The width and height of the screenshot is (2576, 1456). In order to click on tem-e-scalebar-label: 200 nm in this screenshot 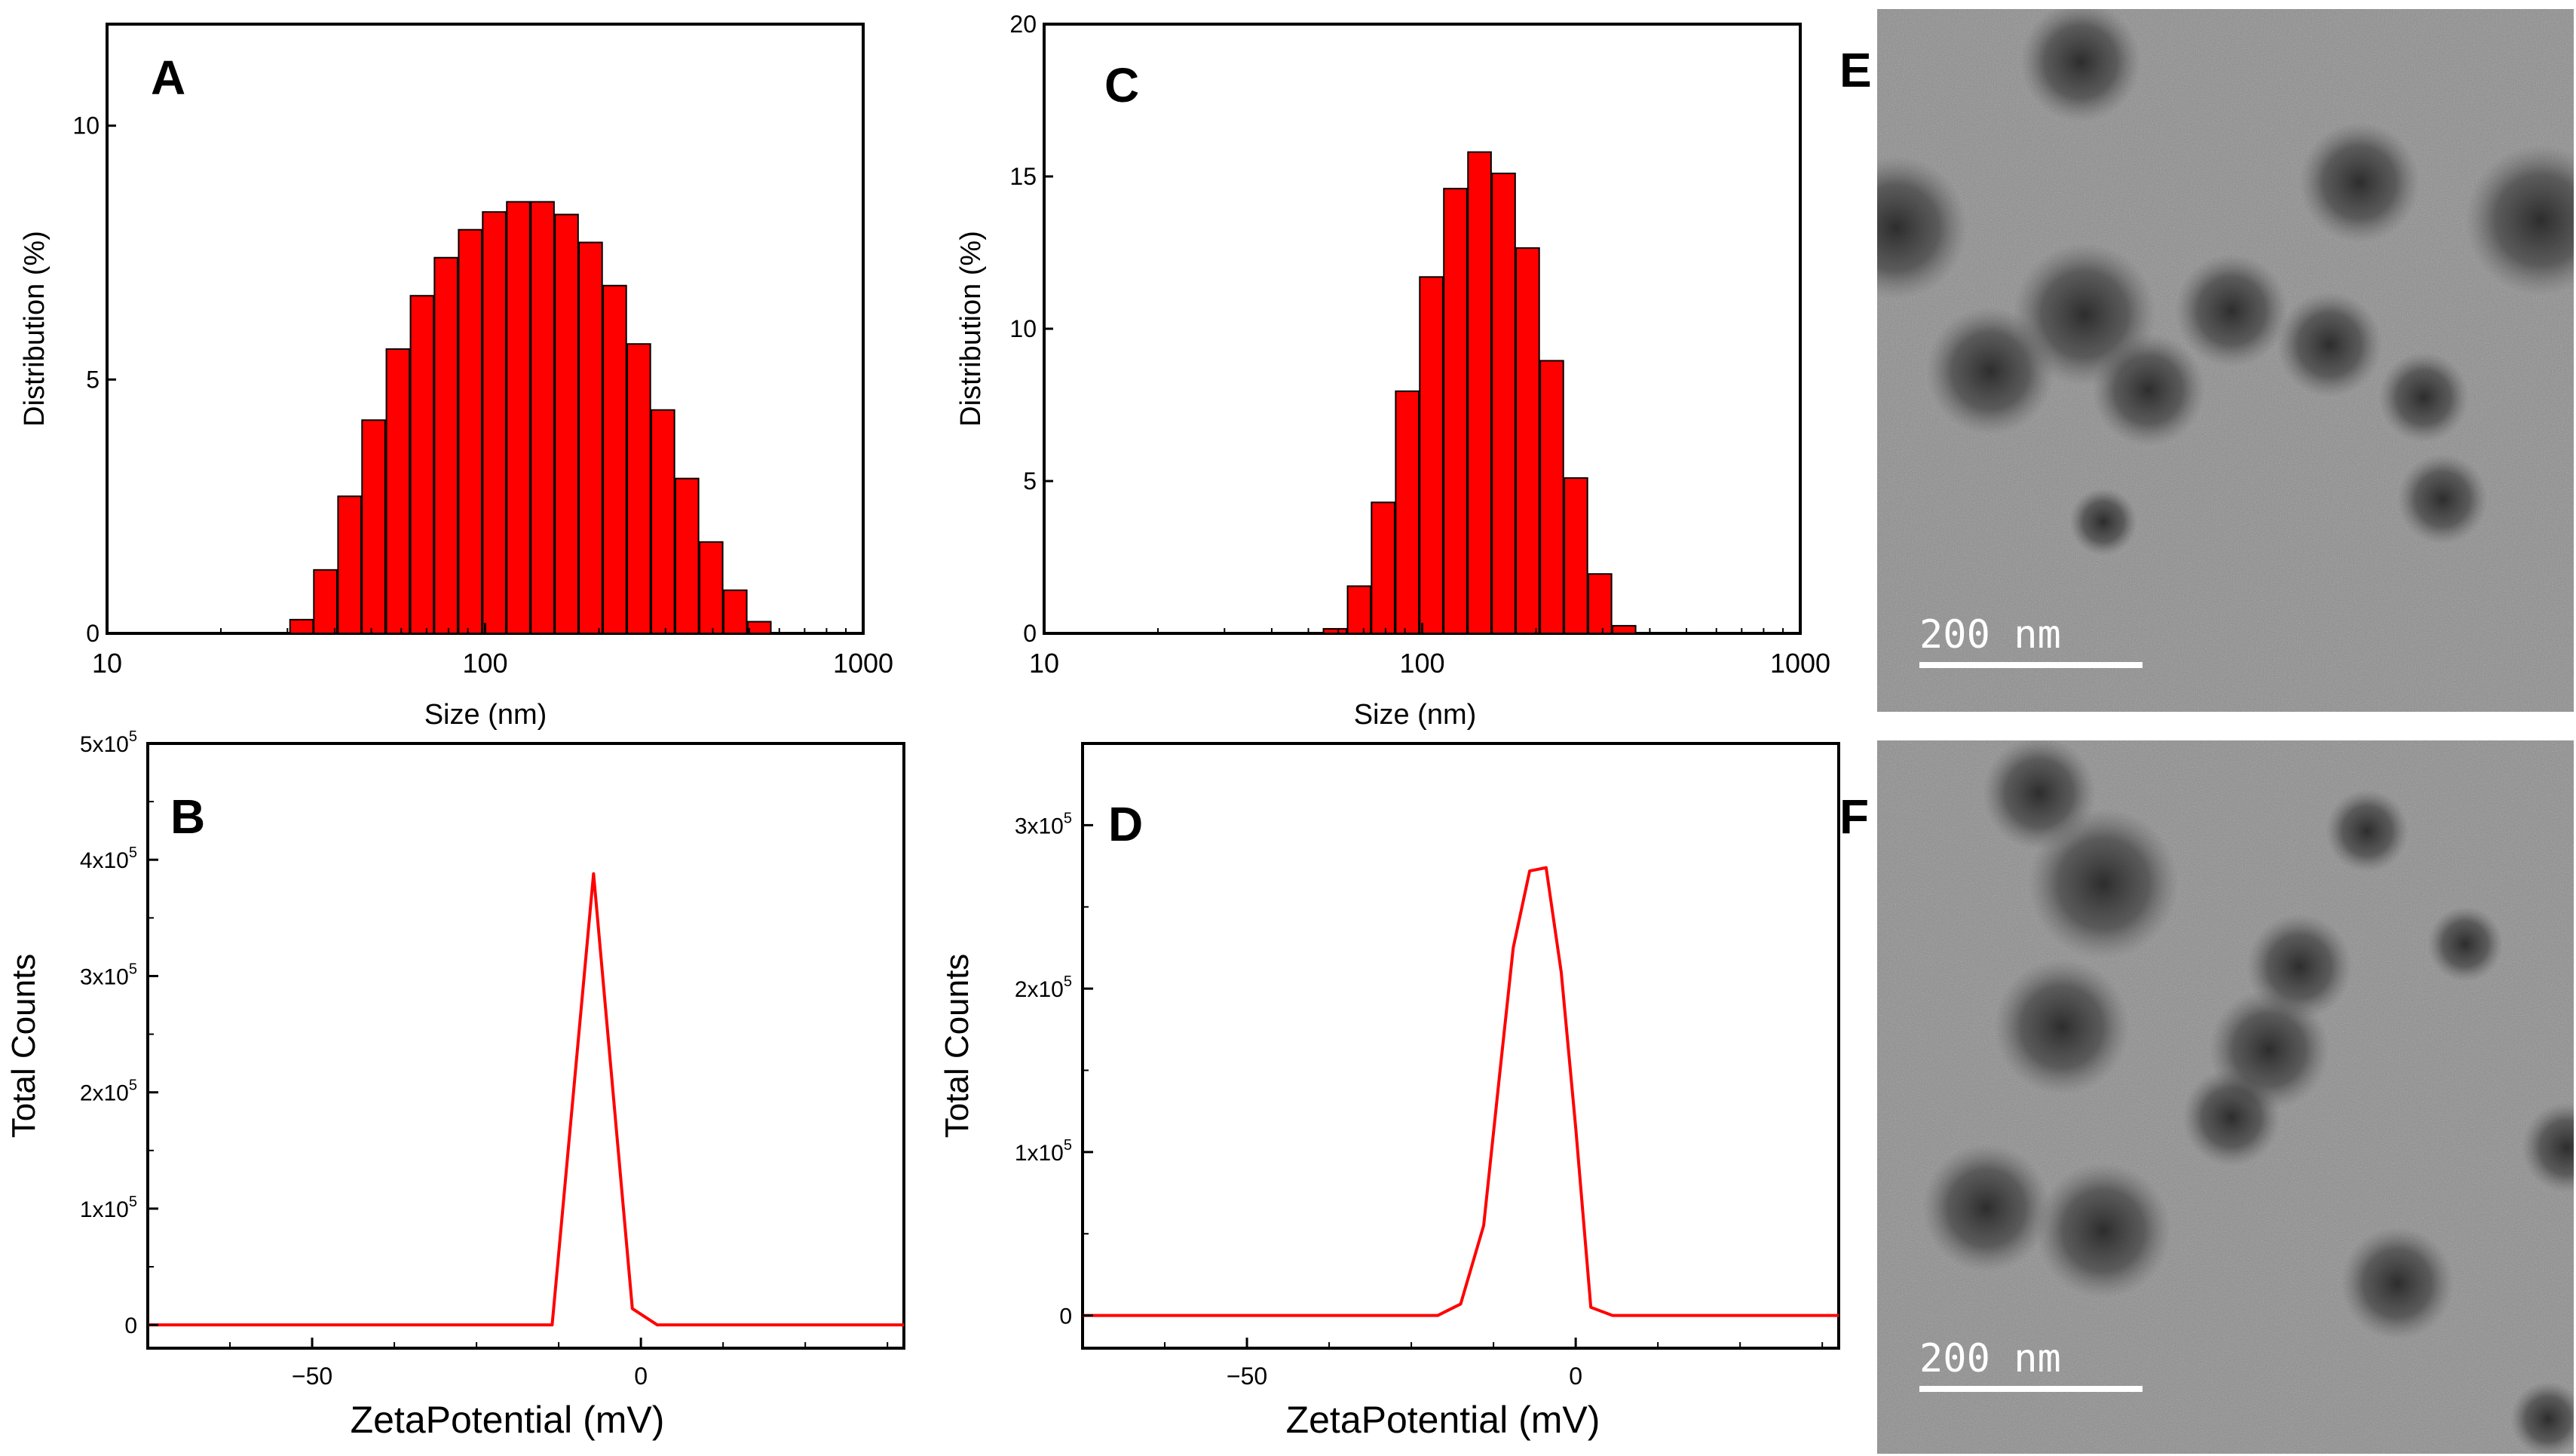, I will do `click(1990, 634)`.